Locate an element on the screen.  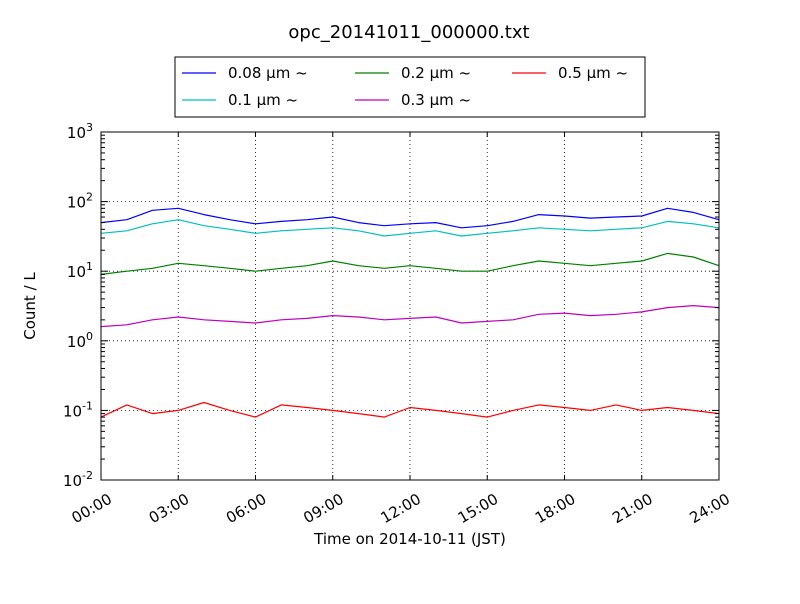
legend-item: 0.1 μm ~ is located at coordinates (240, 100).